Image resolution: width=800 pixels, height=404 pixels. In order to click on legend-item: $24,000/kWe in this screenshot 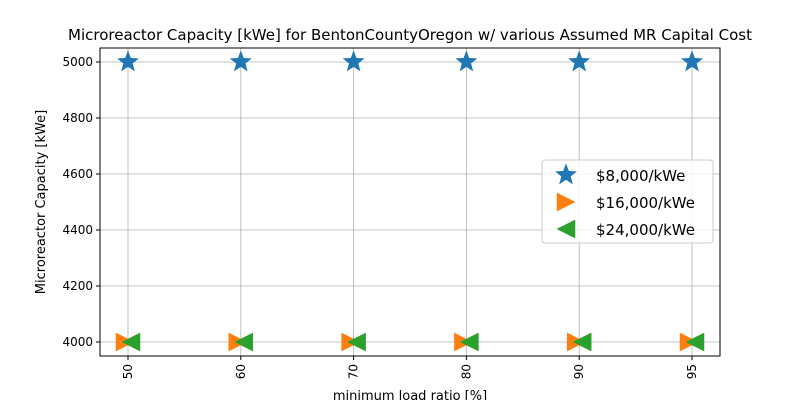, I will do `click(625, 229)`.